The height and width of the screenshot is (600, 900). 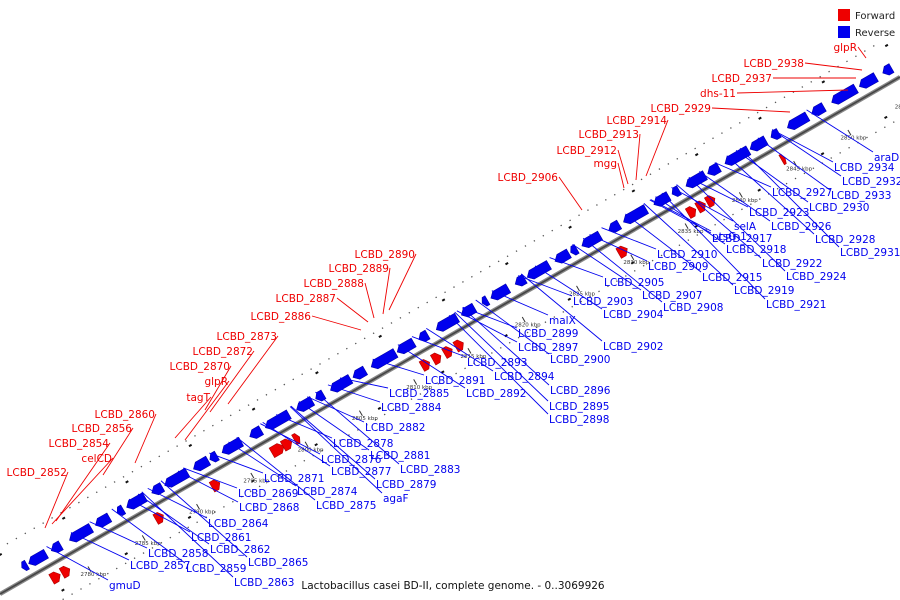 What do you see at coordinates (79, 444) in the screenshot?
I see `forward-label: LCBD_2854` at bounding box center [79, 444].